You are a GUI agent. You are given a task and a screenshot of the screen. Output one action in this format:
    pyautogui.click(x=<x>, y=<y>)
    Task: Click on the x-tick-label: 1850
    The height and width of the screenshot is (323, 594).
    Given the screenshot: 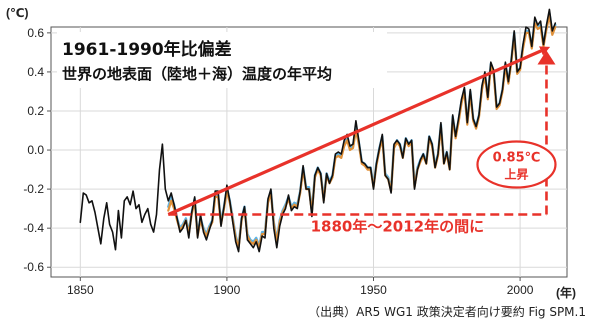 What is the action you would take?
    pyautogui.click(x=80, y=290)
    